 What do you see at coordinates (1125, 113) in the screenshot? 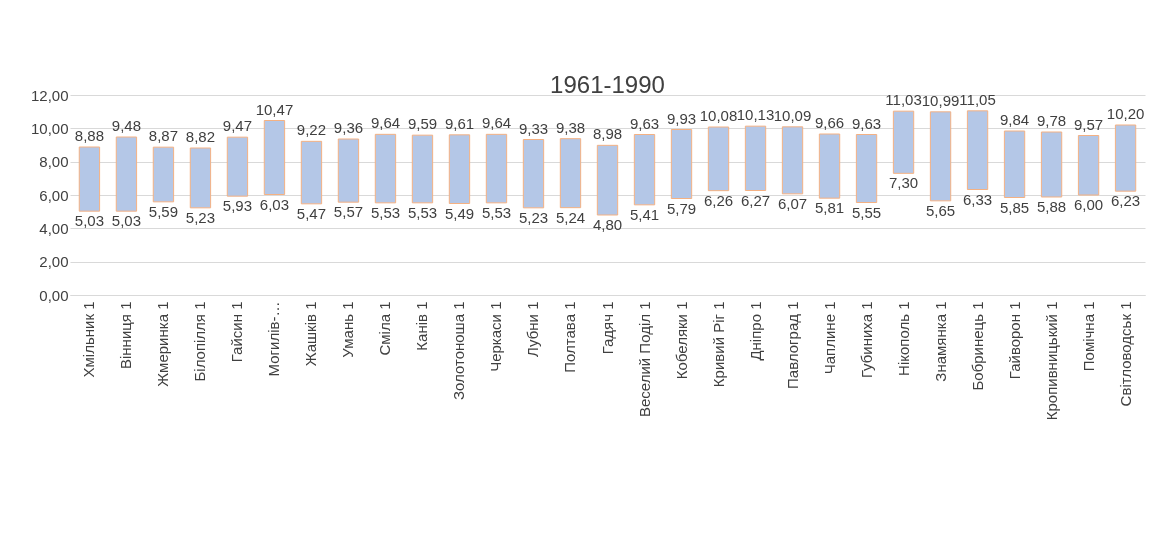
I see `annotation: 10,20` at bounding box center [1125, 113].